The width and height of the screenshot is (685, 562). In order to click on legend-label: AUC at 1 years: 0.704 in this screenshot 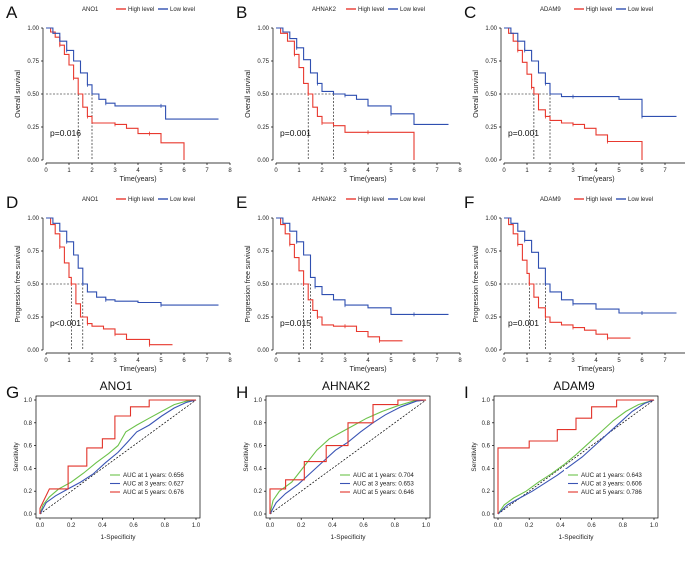, I will do `click(383, 475)`.